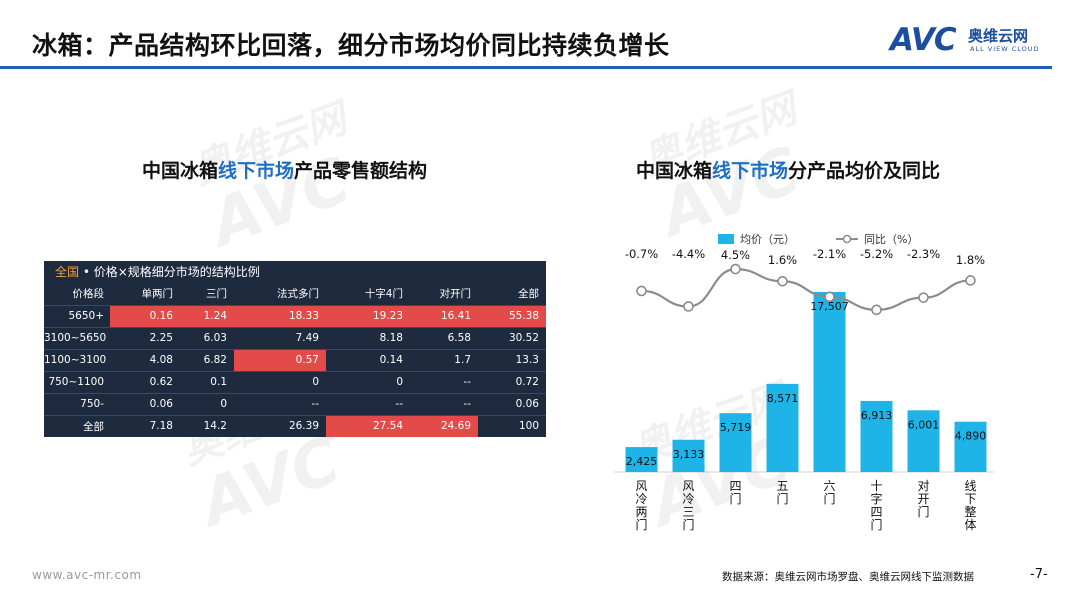 The height and width of the screenshot is (608, 1080). Describe the element at coordinates (923, 486) in the screenshot. I see `x-tick-label: 对` at that location.